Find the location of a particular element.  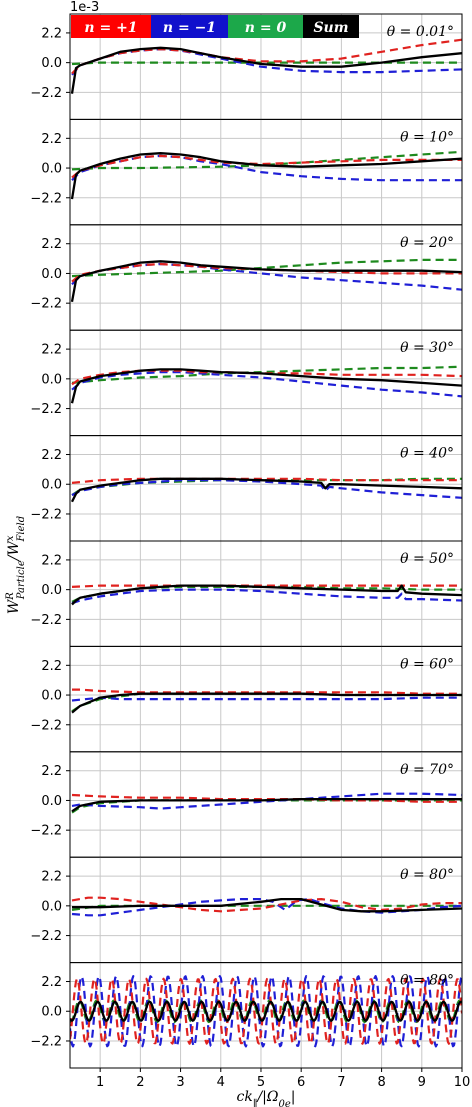

theta-label: θ = 30° is located at coordinates (427, 348).